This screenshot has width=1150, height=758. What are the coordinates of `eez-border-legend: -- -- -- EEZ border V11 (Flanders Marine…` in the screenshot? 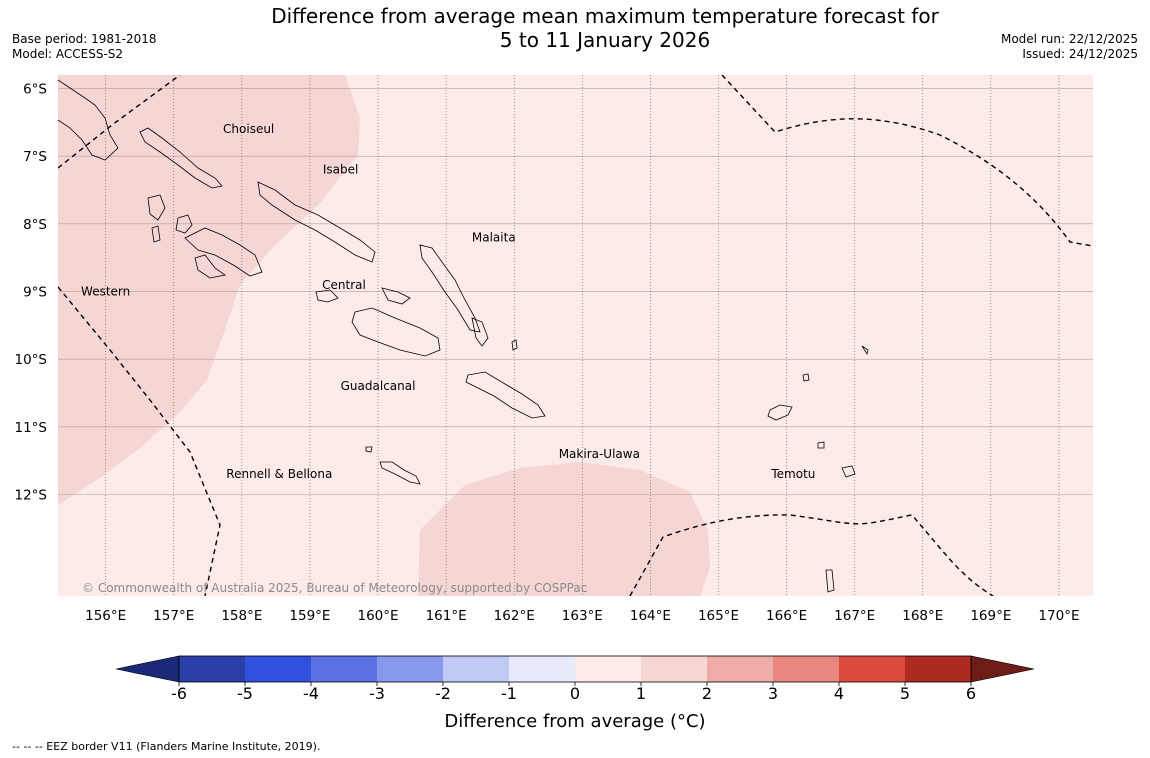 It's located at (166, 746).